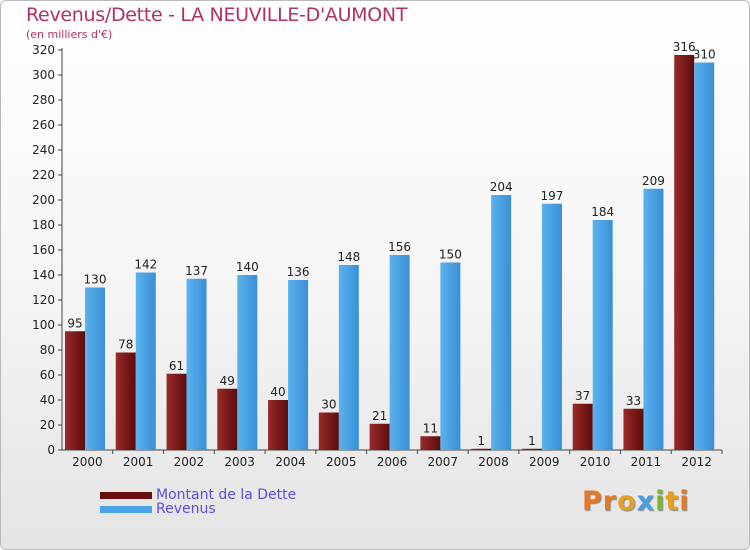 This screenshot has width=750, height=550. Describe the element at coordinates (47, 350) in the screenshot. I see `y-tick-label: 80` at that location.